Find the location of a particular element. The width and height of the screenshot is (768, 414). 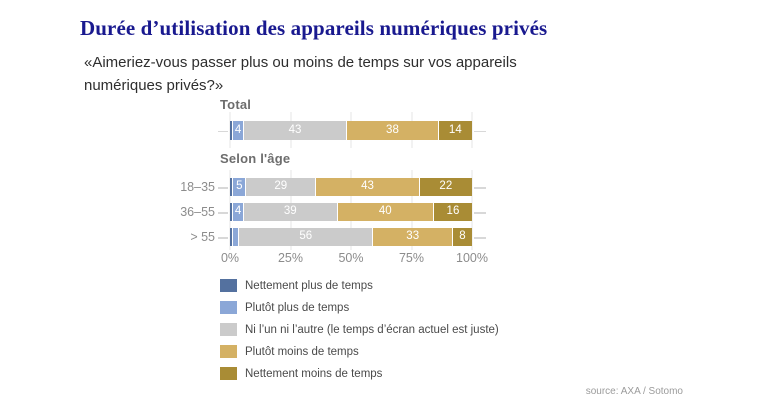

segment-value-label: 22 is located at coordinates (446, 186).